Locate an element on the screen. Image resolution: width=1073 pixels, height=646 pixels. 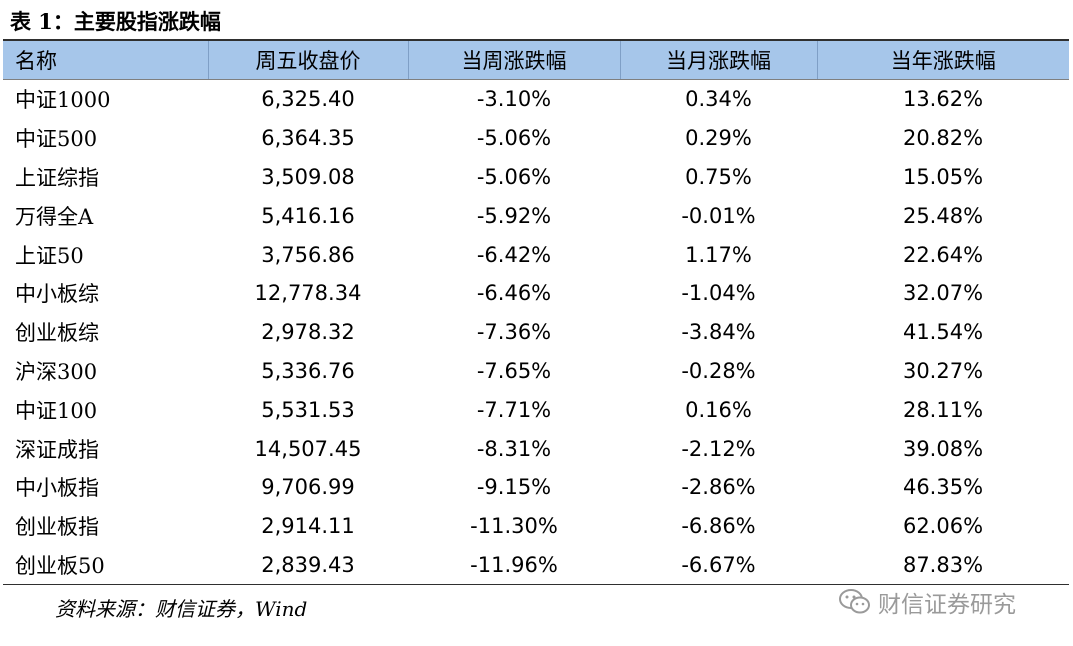
cell-name: 中小板指 is located at coordinates (57, 488).